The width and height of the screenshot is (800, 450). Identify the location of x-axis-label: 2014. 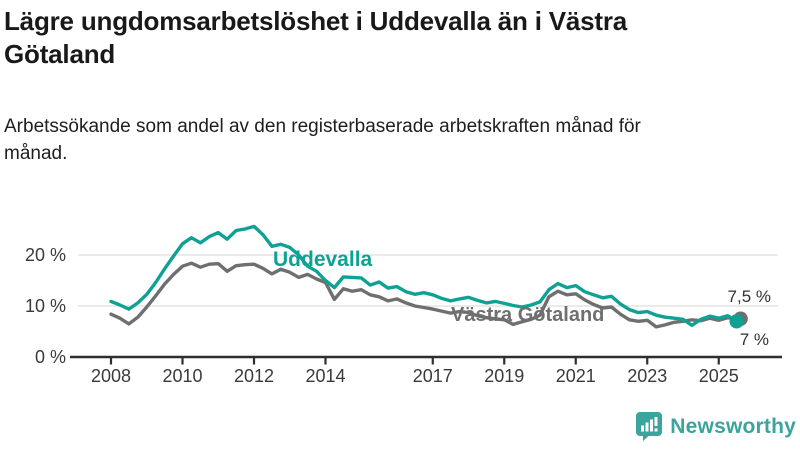
(325, 376).